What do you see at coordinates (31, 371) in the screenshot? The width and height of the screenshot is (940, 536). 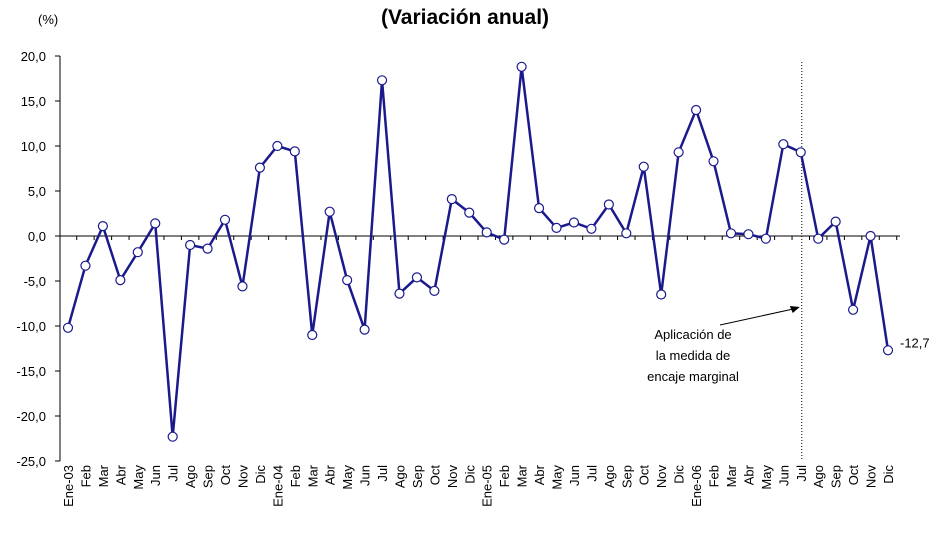 I see `y-tick-label: -15,0` at bounding box center [31, 371].